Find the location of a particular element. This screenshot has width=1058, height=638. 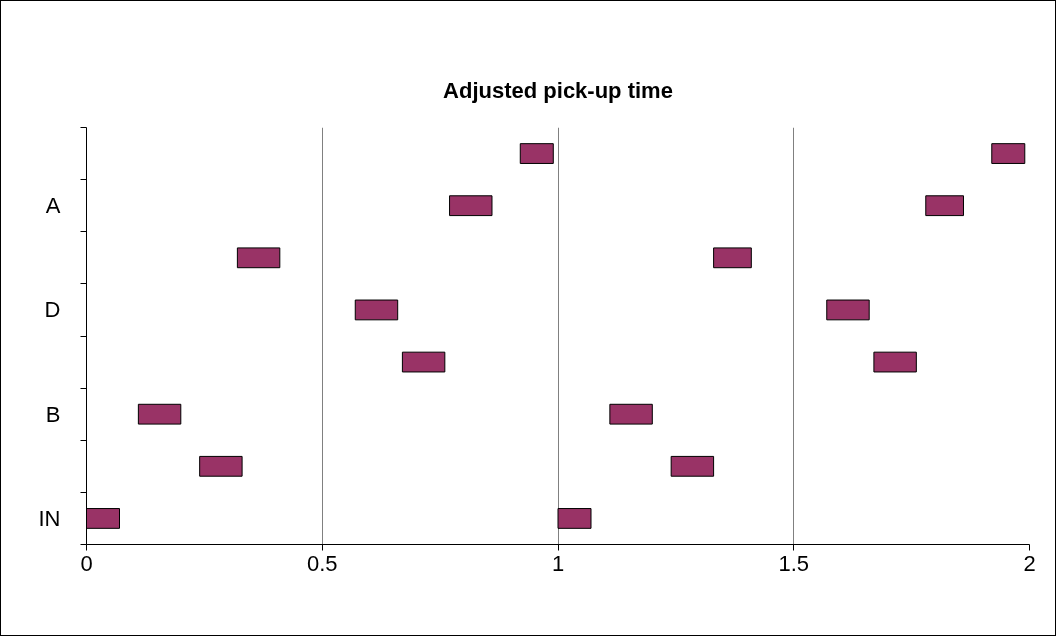

y-tick-label: IN is located at coordinates (49, 518).